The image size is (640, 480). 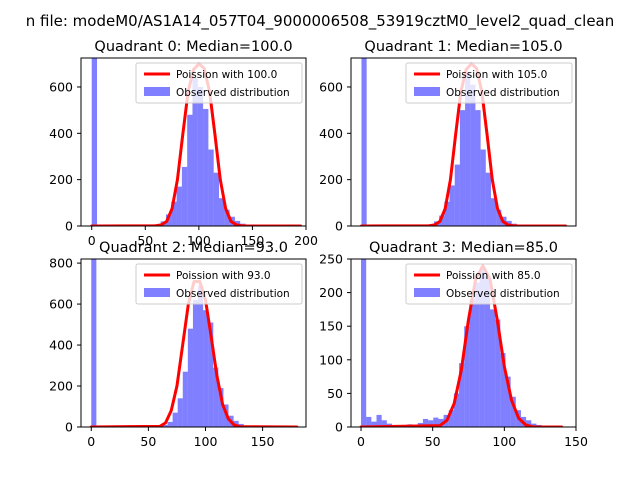 What do you see at coordinates (223, 276) in the screenshot?
I see `legend-curve-label: Poission with 93.0` at bounding box center [223, 276].